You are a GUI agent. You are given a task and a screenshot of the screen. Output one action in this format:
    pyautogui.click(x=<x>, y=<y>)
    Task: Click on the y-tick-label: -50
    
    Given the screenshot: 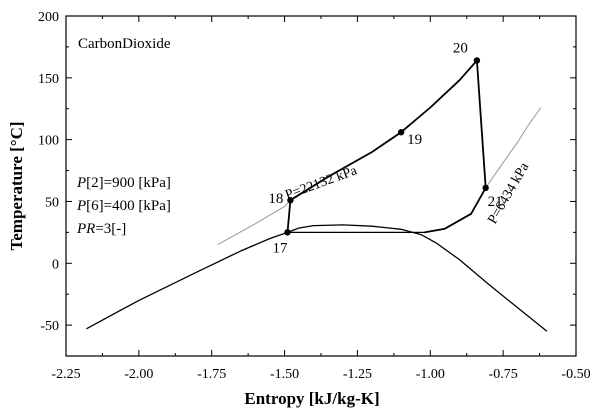 What is the action you would take?
    pyautogui.click(x=49, y=326)
    